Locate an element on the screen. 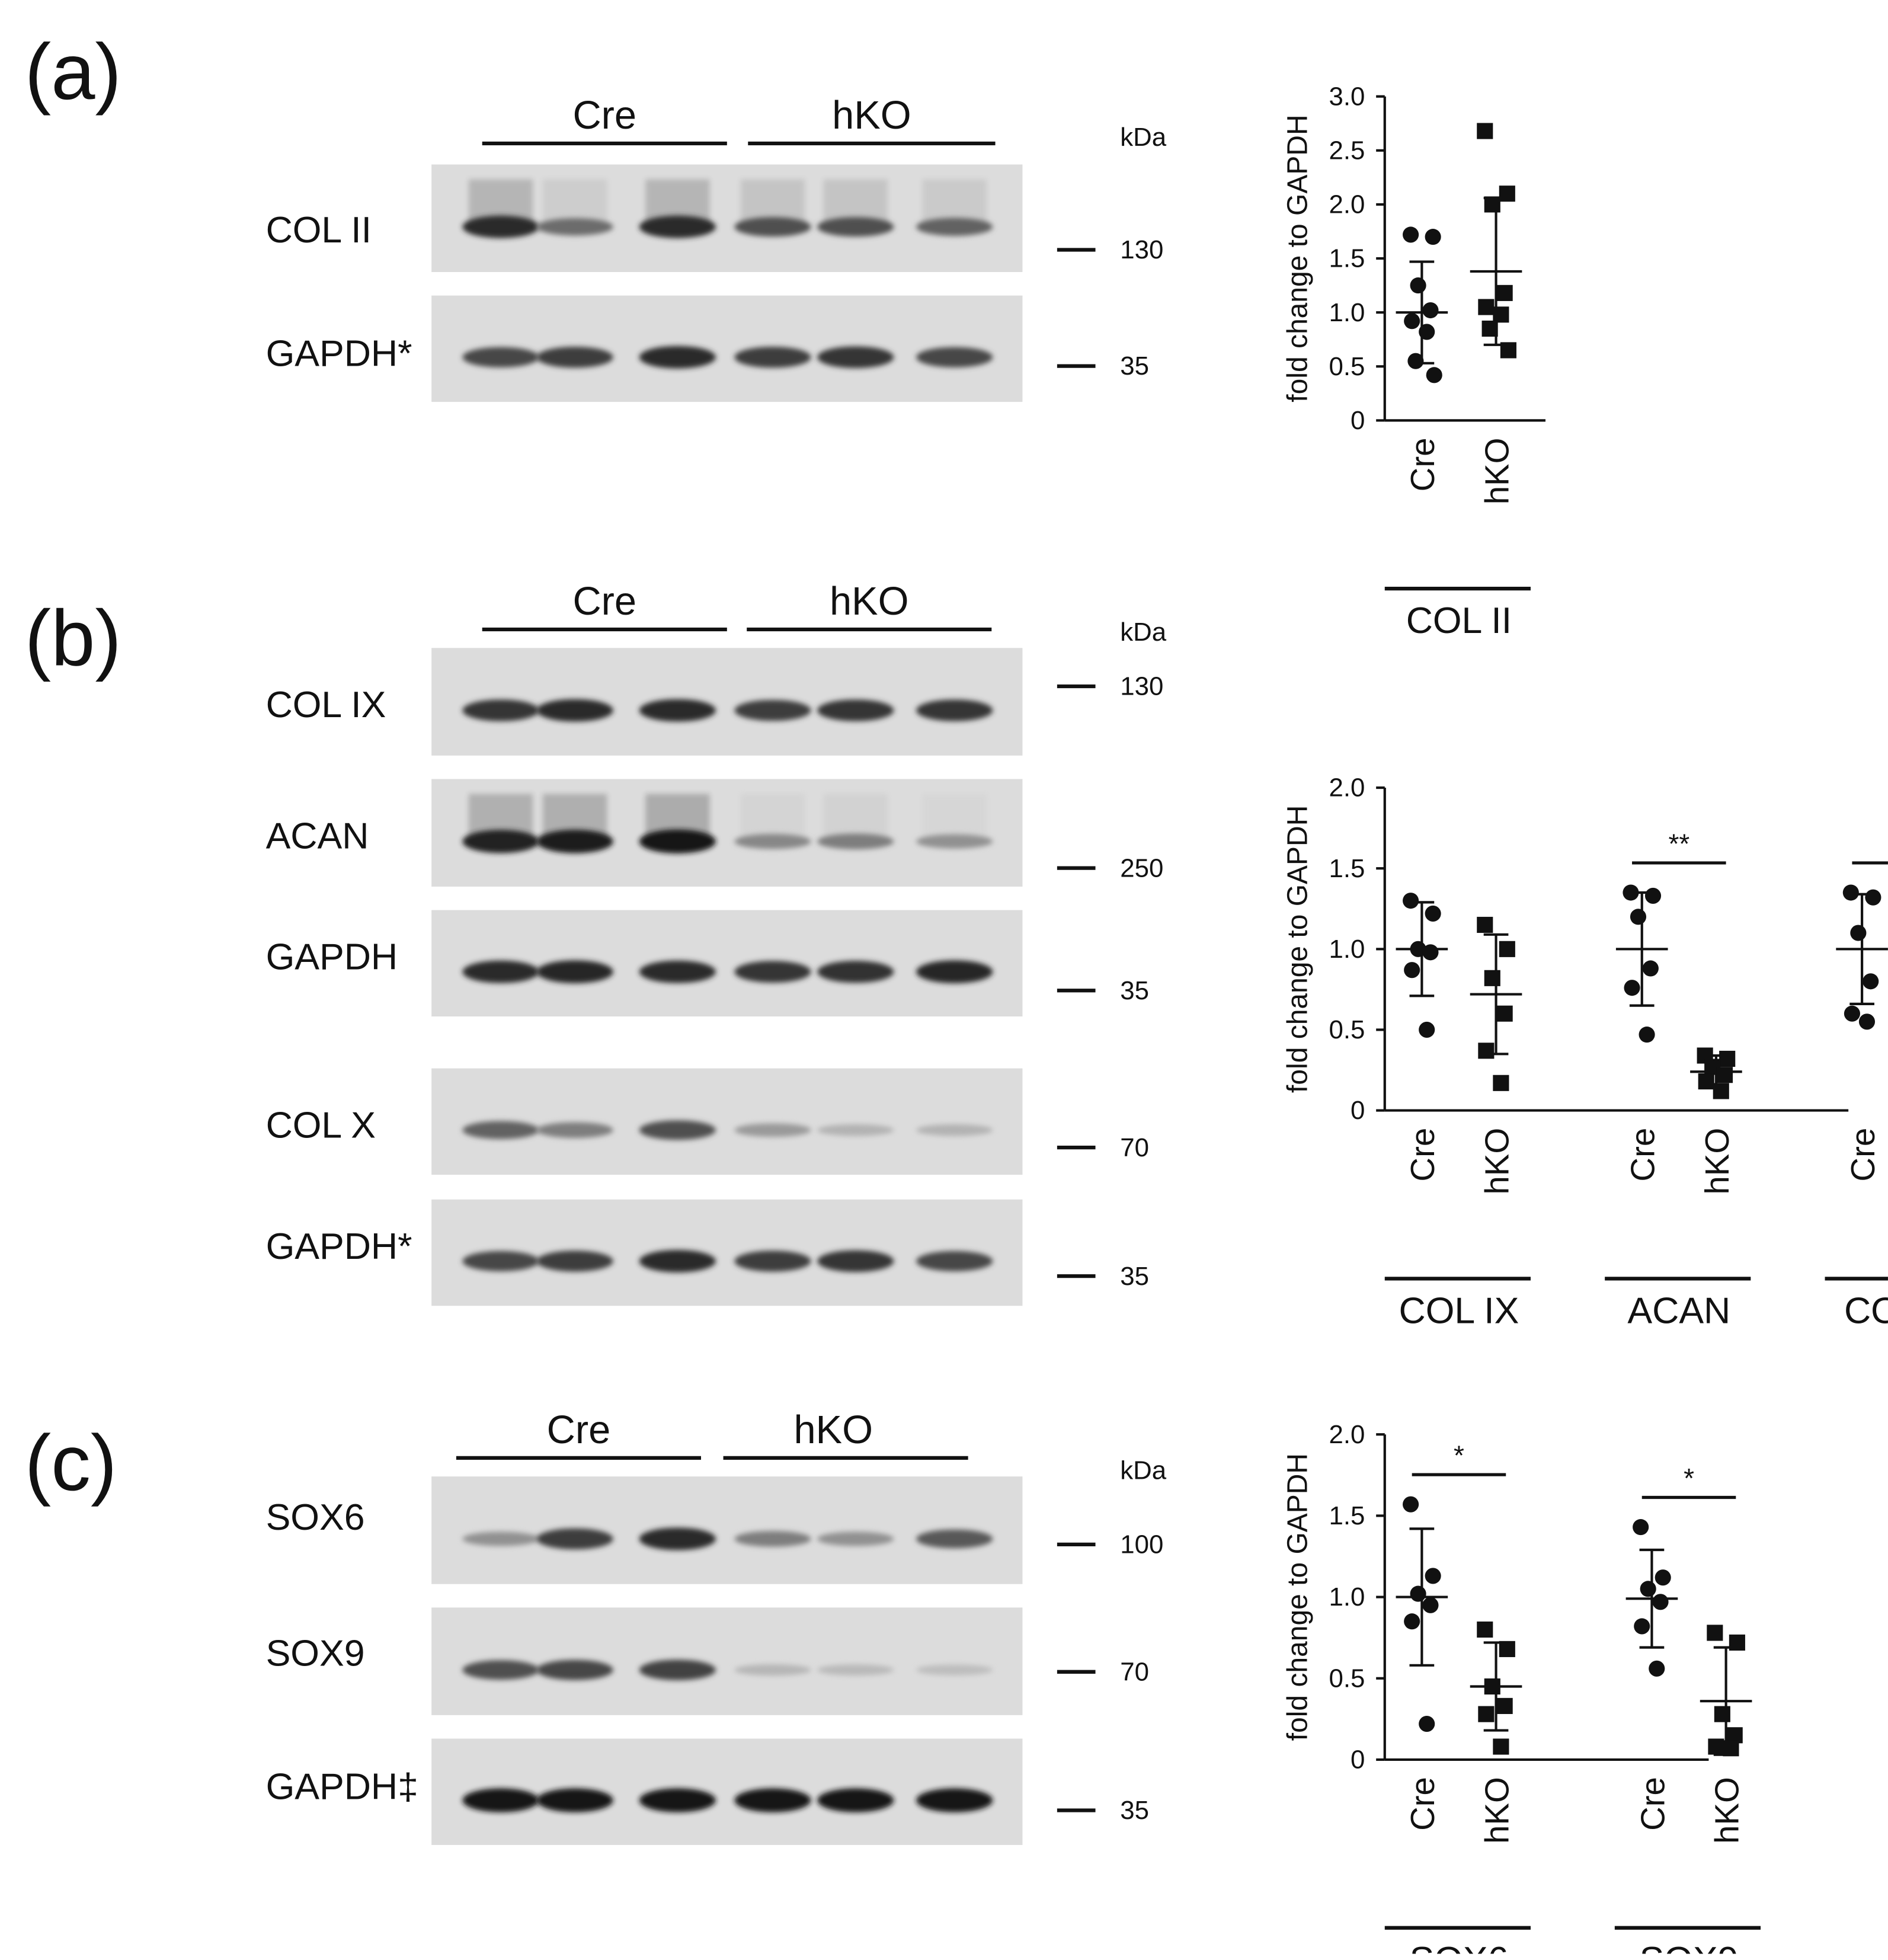 This screenshot has height=1960, width=1888. significance-label: ** is located at coordinates (1678, 843).